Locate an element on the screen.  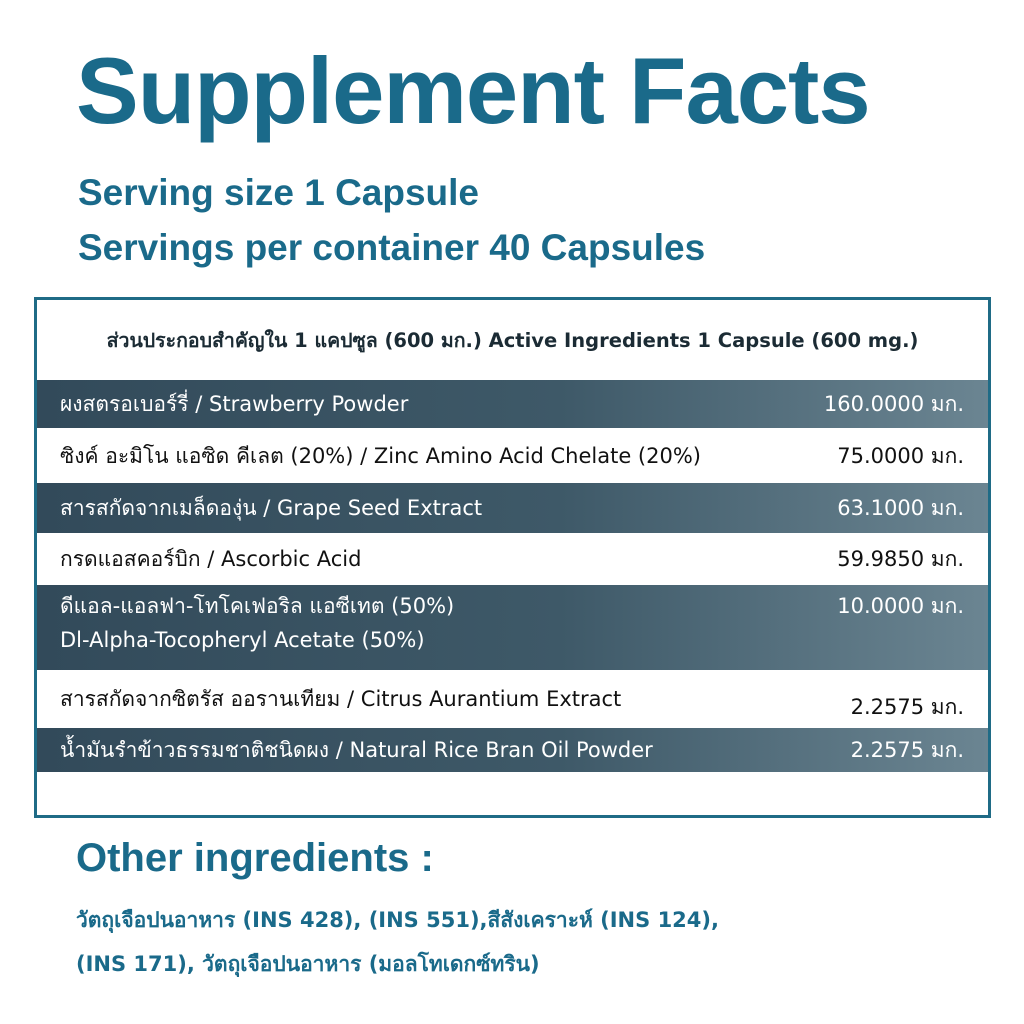
servings-per-container: Servings per container 40 Capsules is located at coordinates (392, 247).